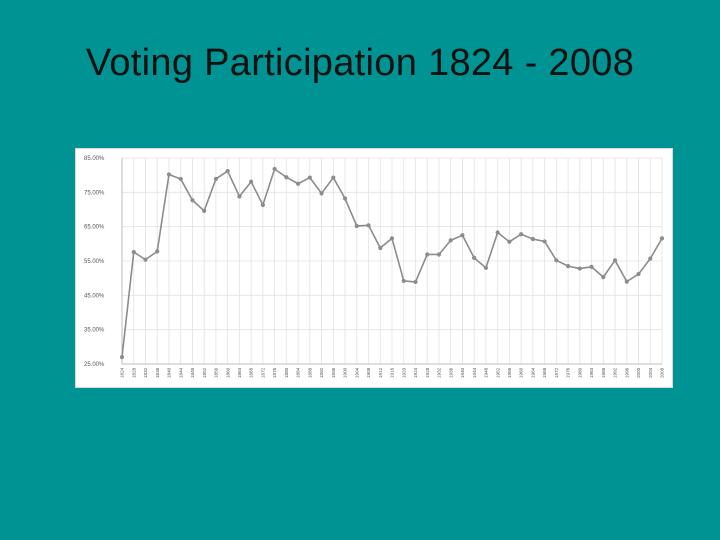 Image resolution: width=720 pixels, height=540 pixels. I want to click on x-tick-label: 1968, so click(544, 372).